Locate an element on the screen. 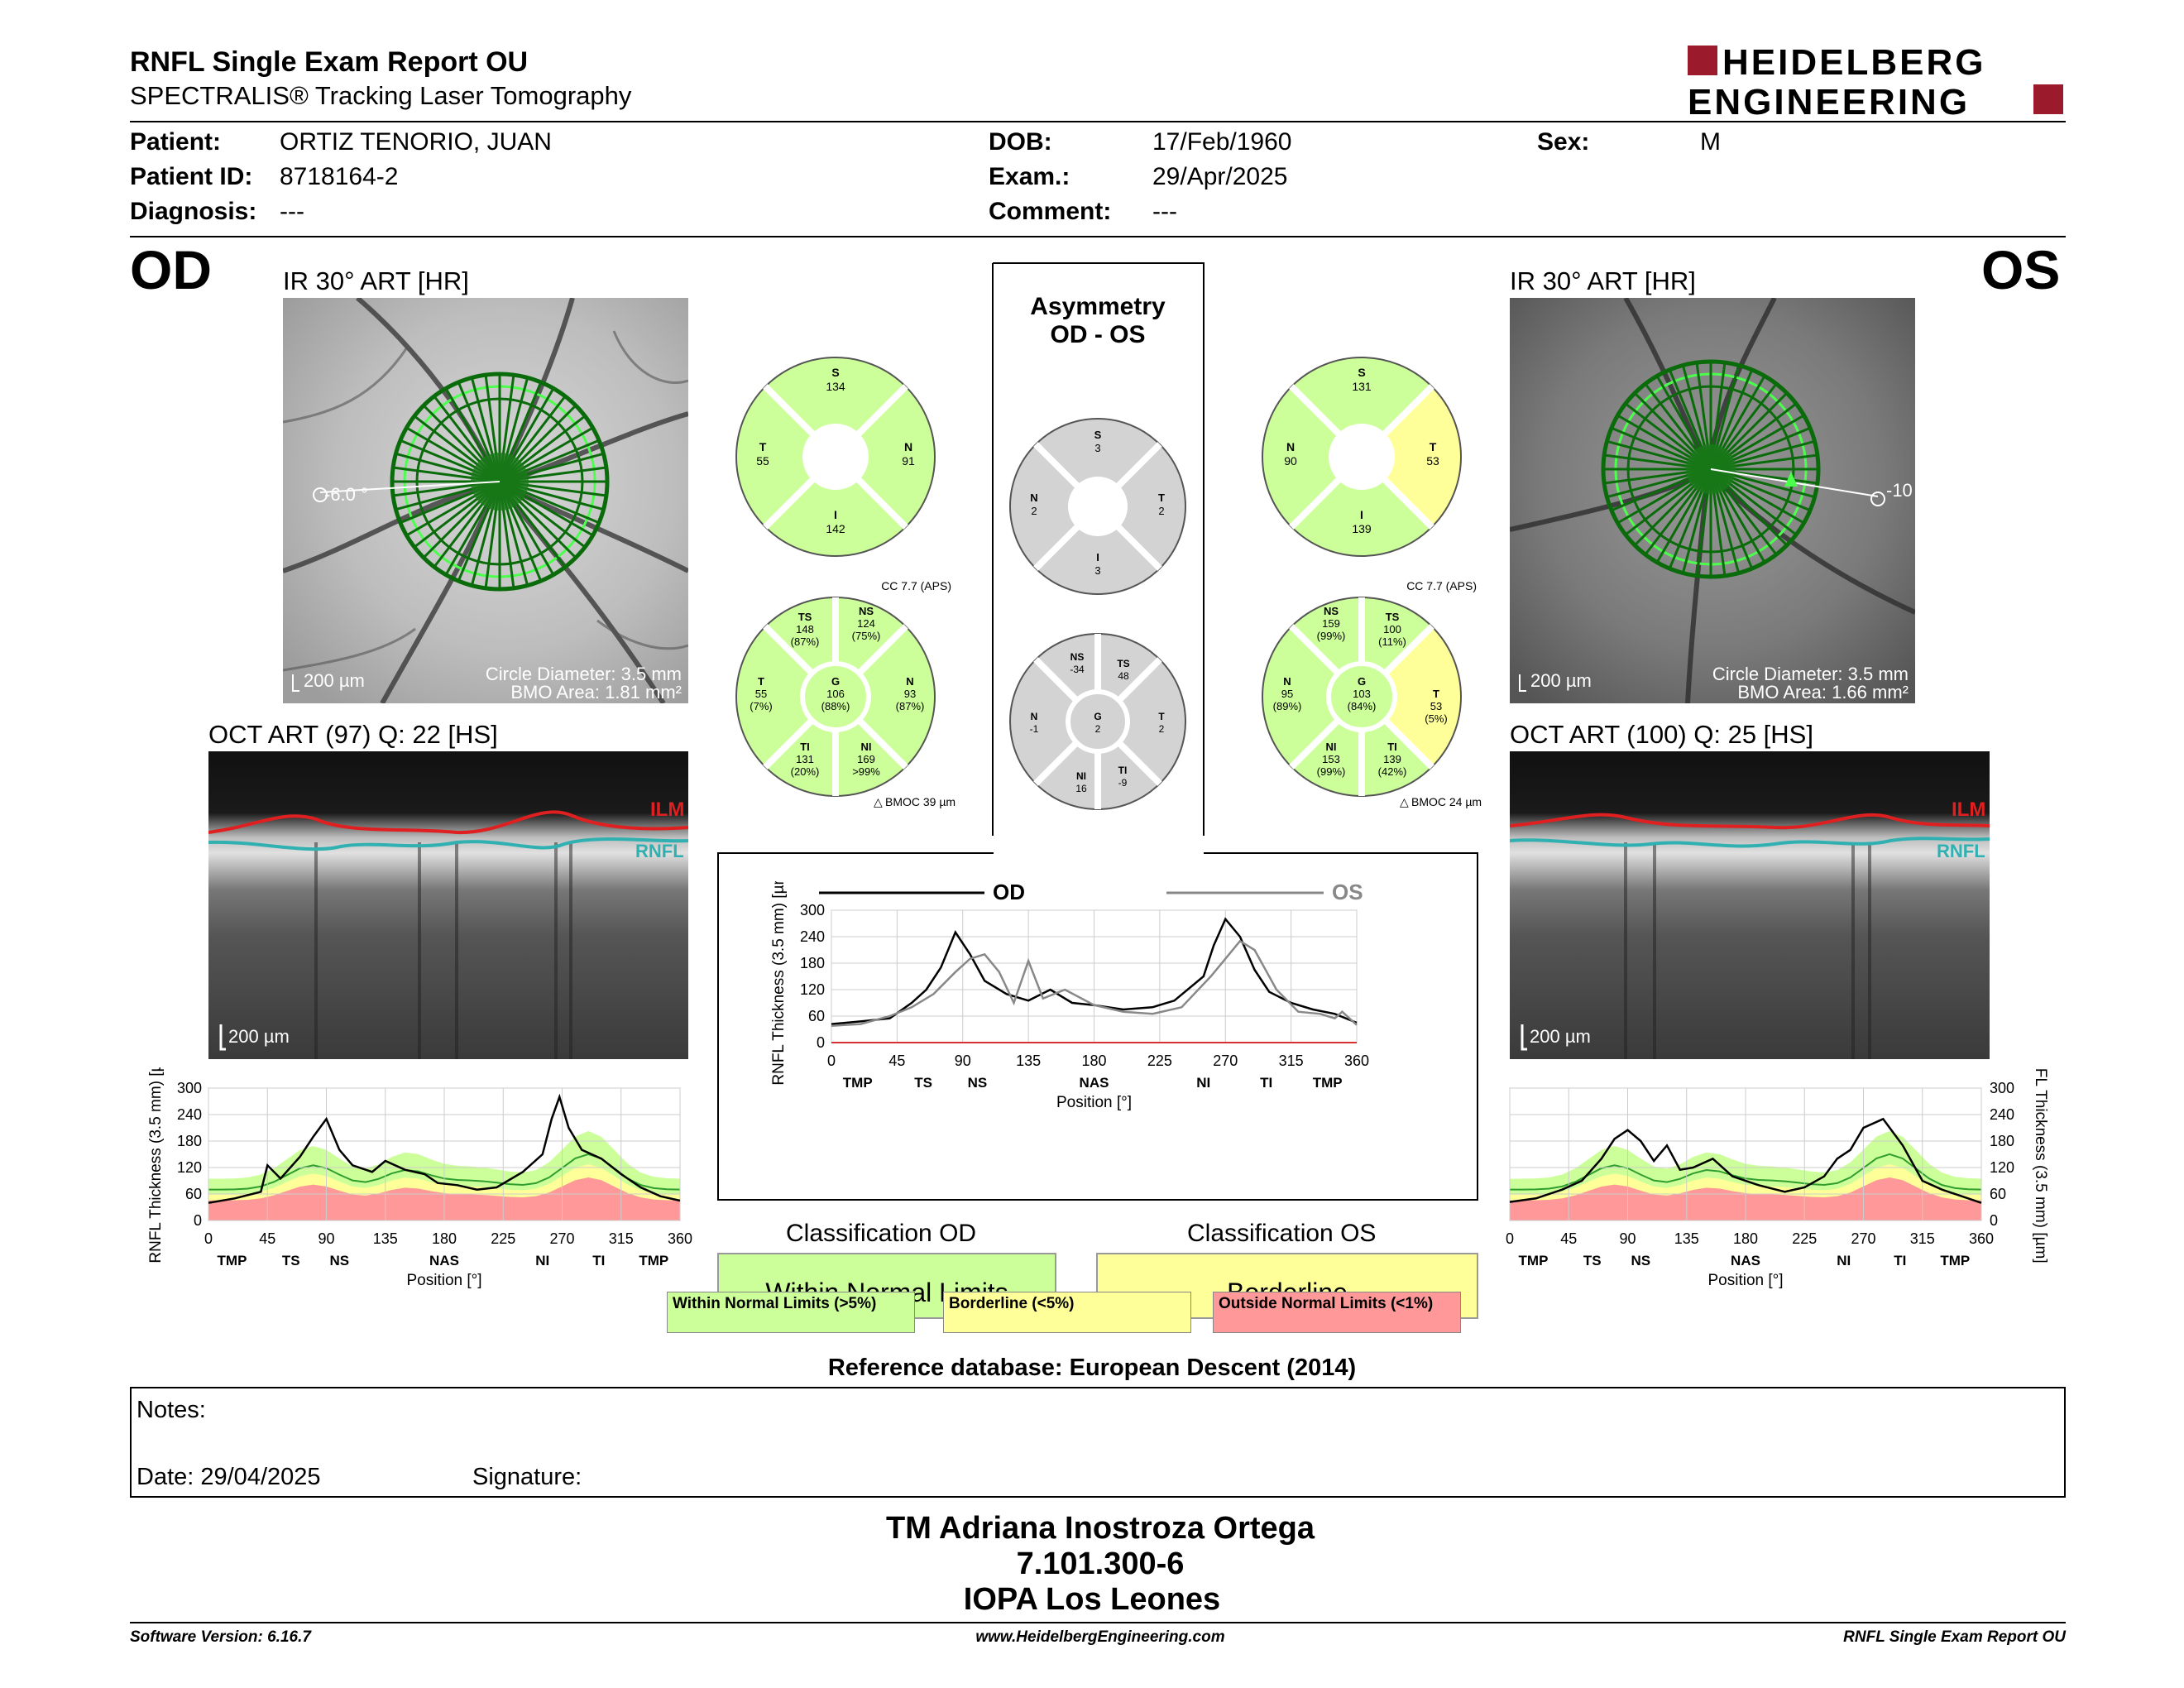 Image resolution: width=2184 pixels, height=1688 pixels. patient-value: ORTIZ TENORIO, JUAN is located at coordinates (416, 142).